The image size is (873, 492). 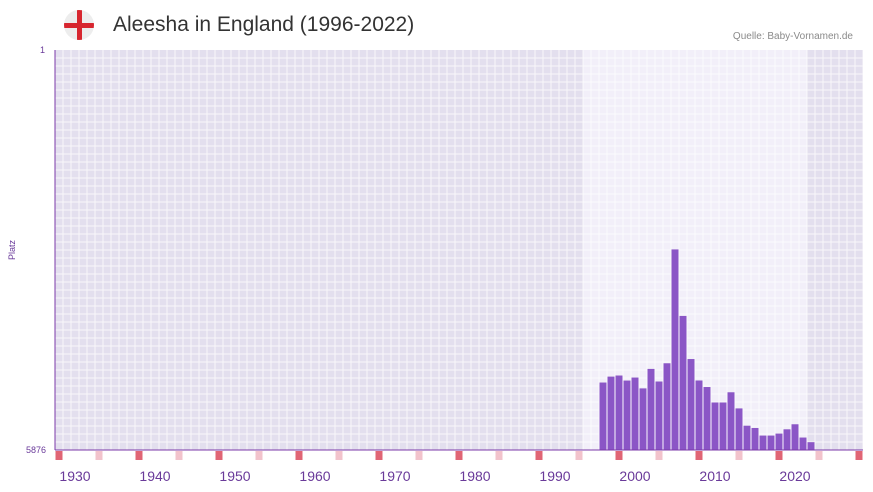 I want to click on minor-marker-2003, so click(x=659, y=455).